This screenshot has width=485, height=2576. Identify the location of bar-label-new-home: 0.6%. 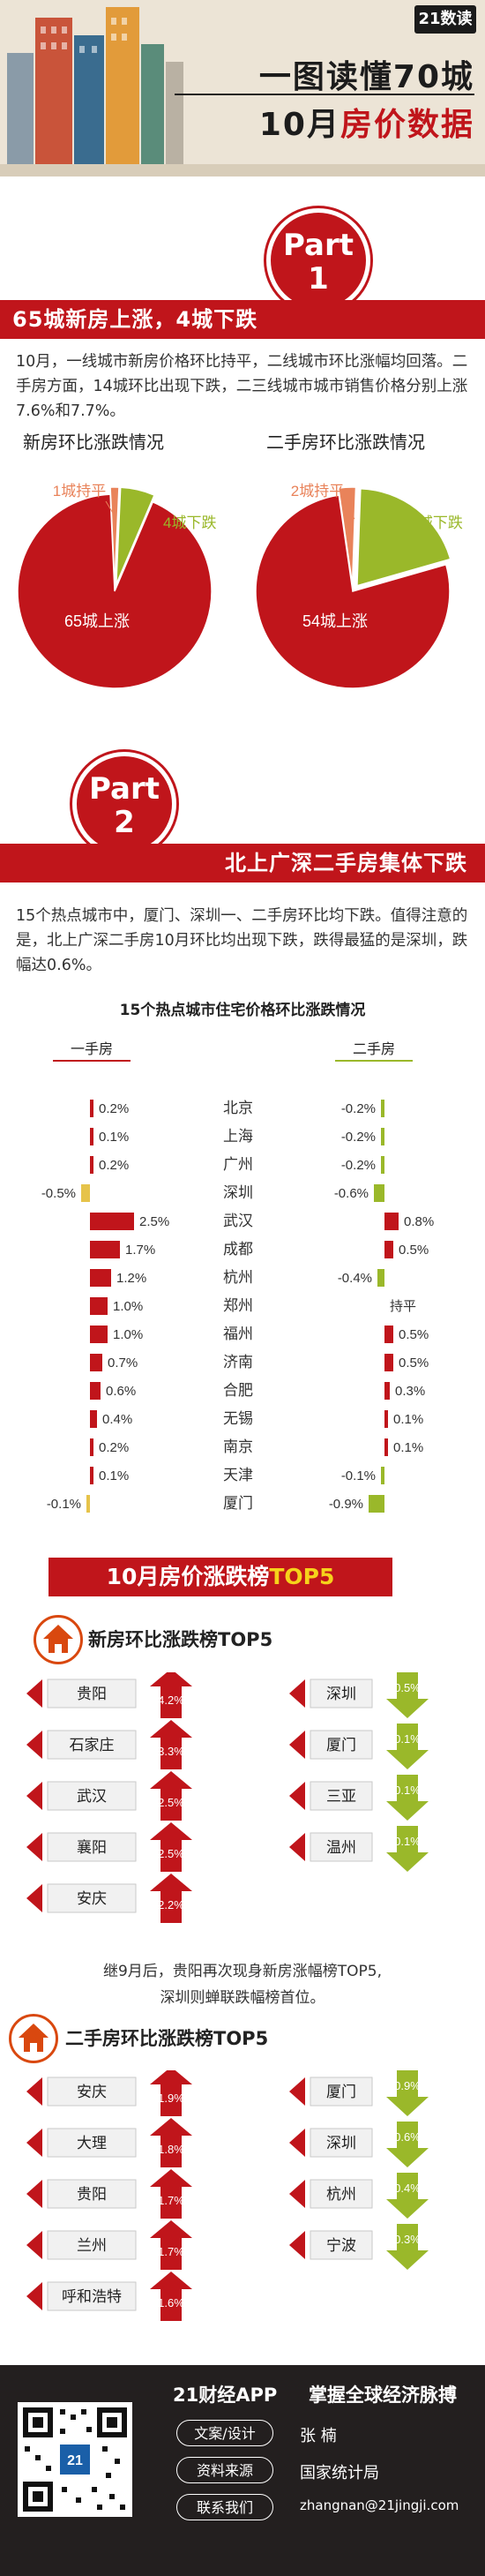
(121, 1391).